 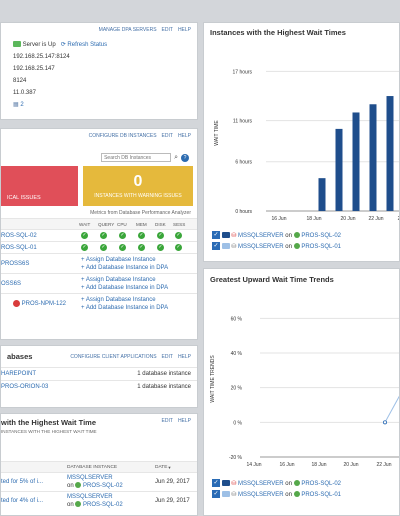 I want to click on server-status-row: Server is Up ⟳ Refresh Status, so click(x=99, y=45).